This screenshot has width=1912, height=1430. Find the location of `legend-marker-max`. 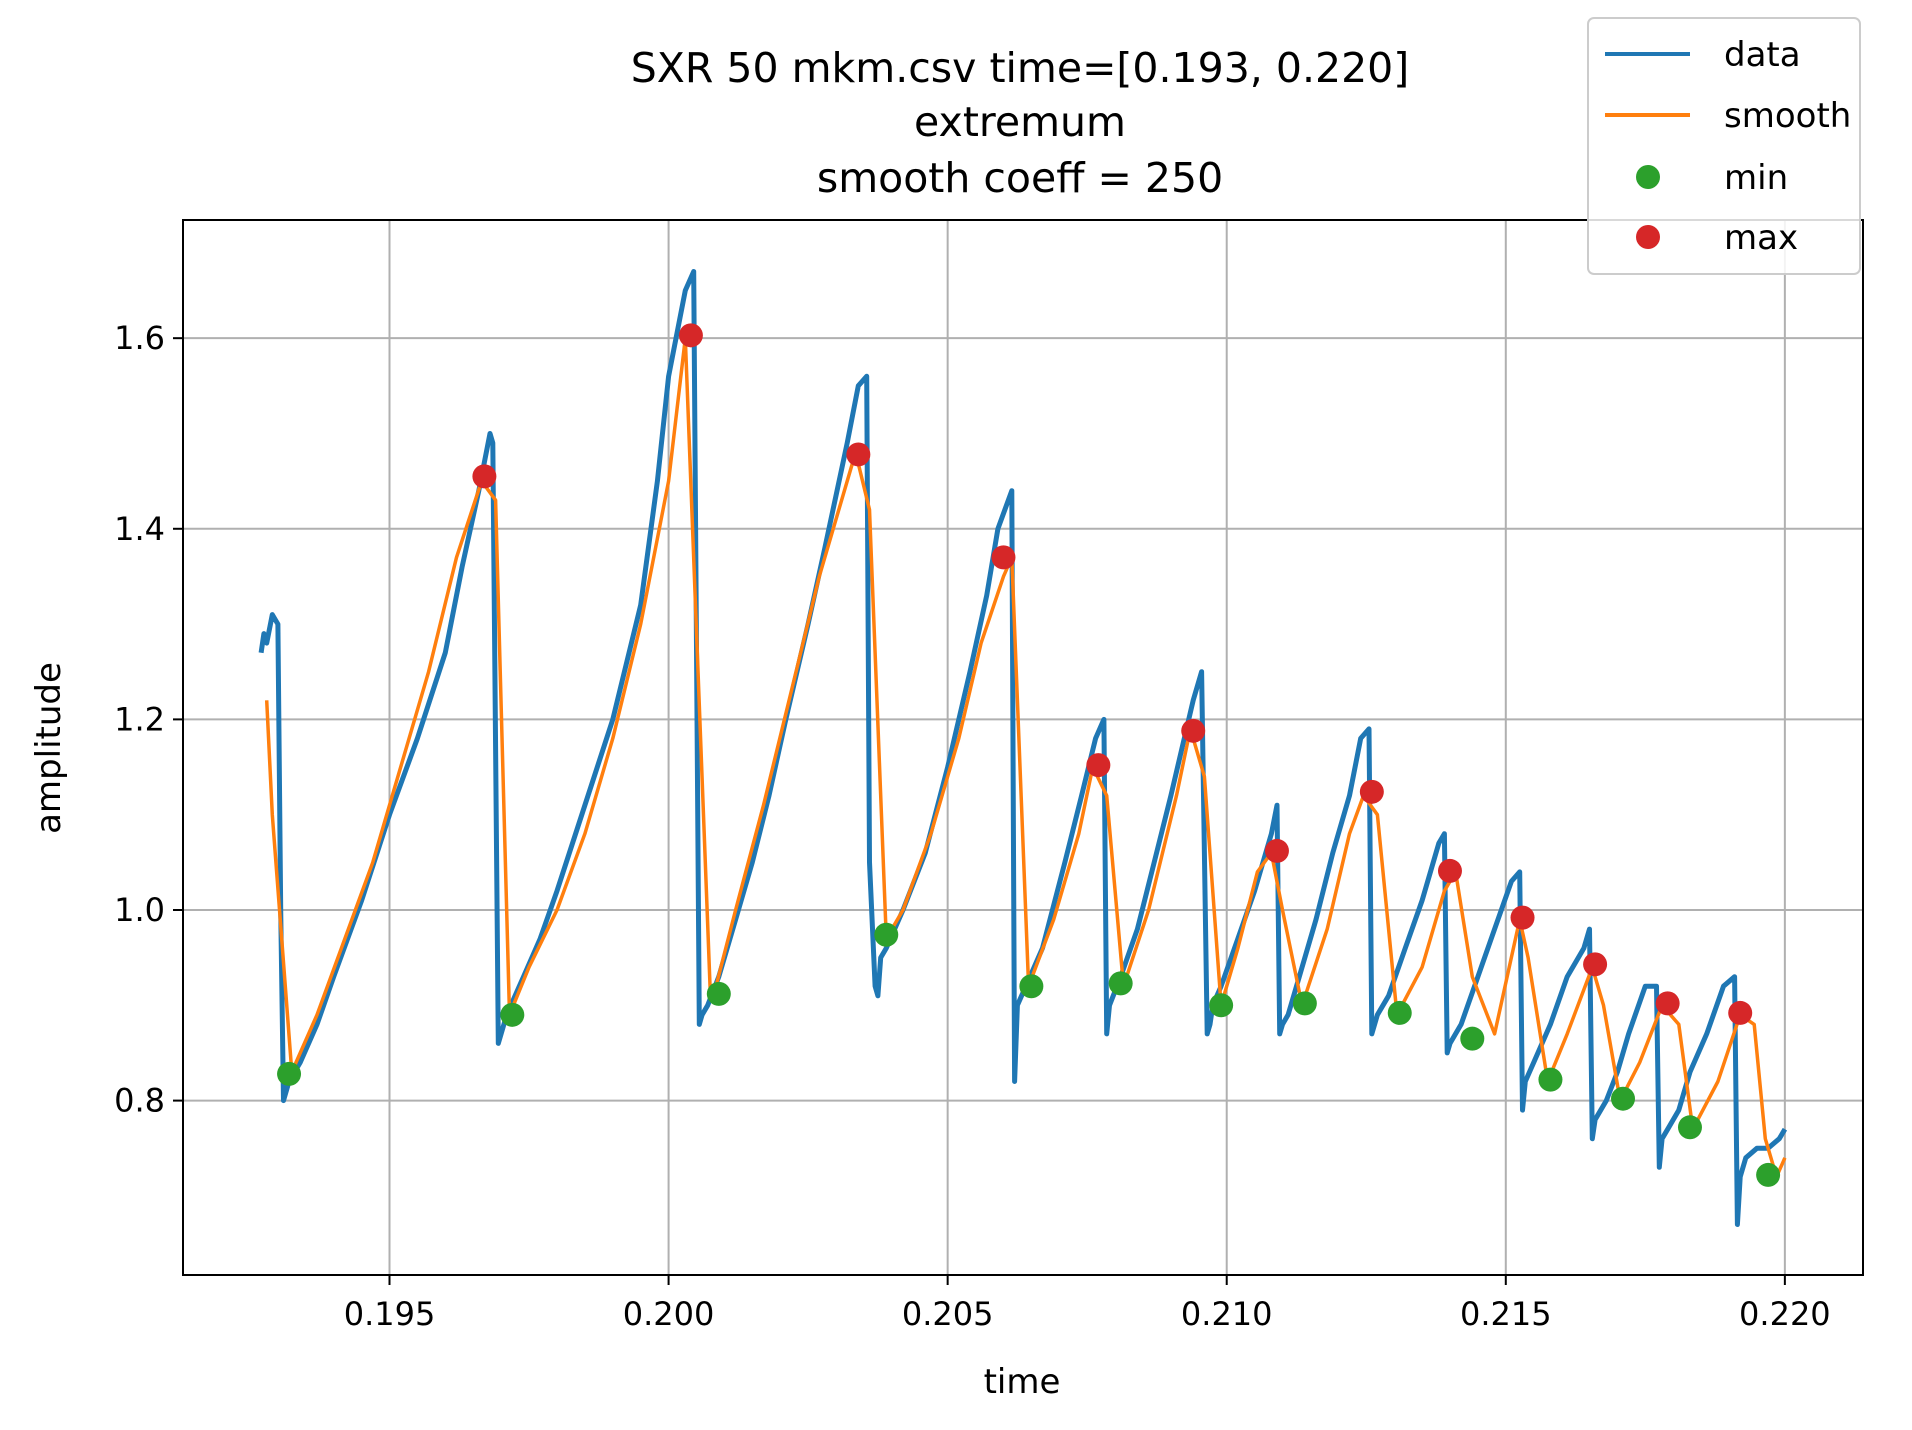

legend-marker-max is located at coordinates (1648, 237).